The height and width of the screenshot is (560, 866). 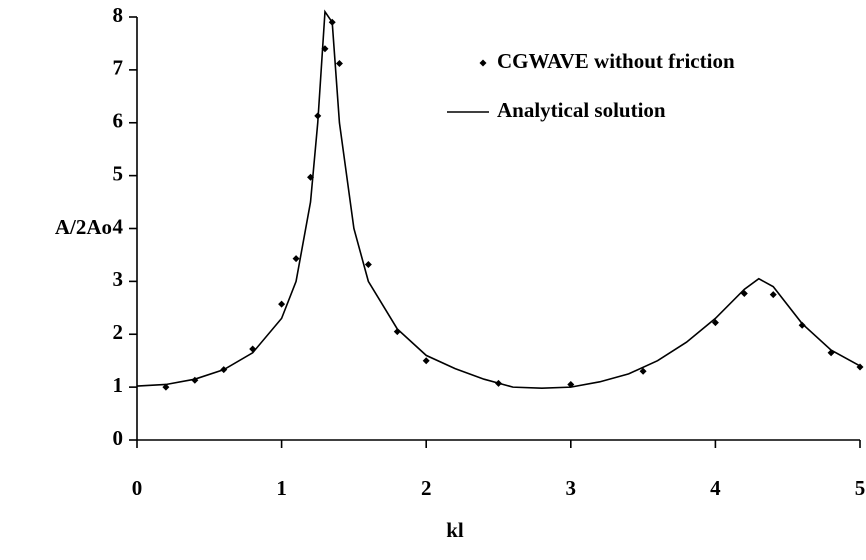 What do you see at coordinates (715, 488) in the screenshot?
I see `x-tick-label: 4` at bounding box center [715, 488].